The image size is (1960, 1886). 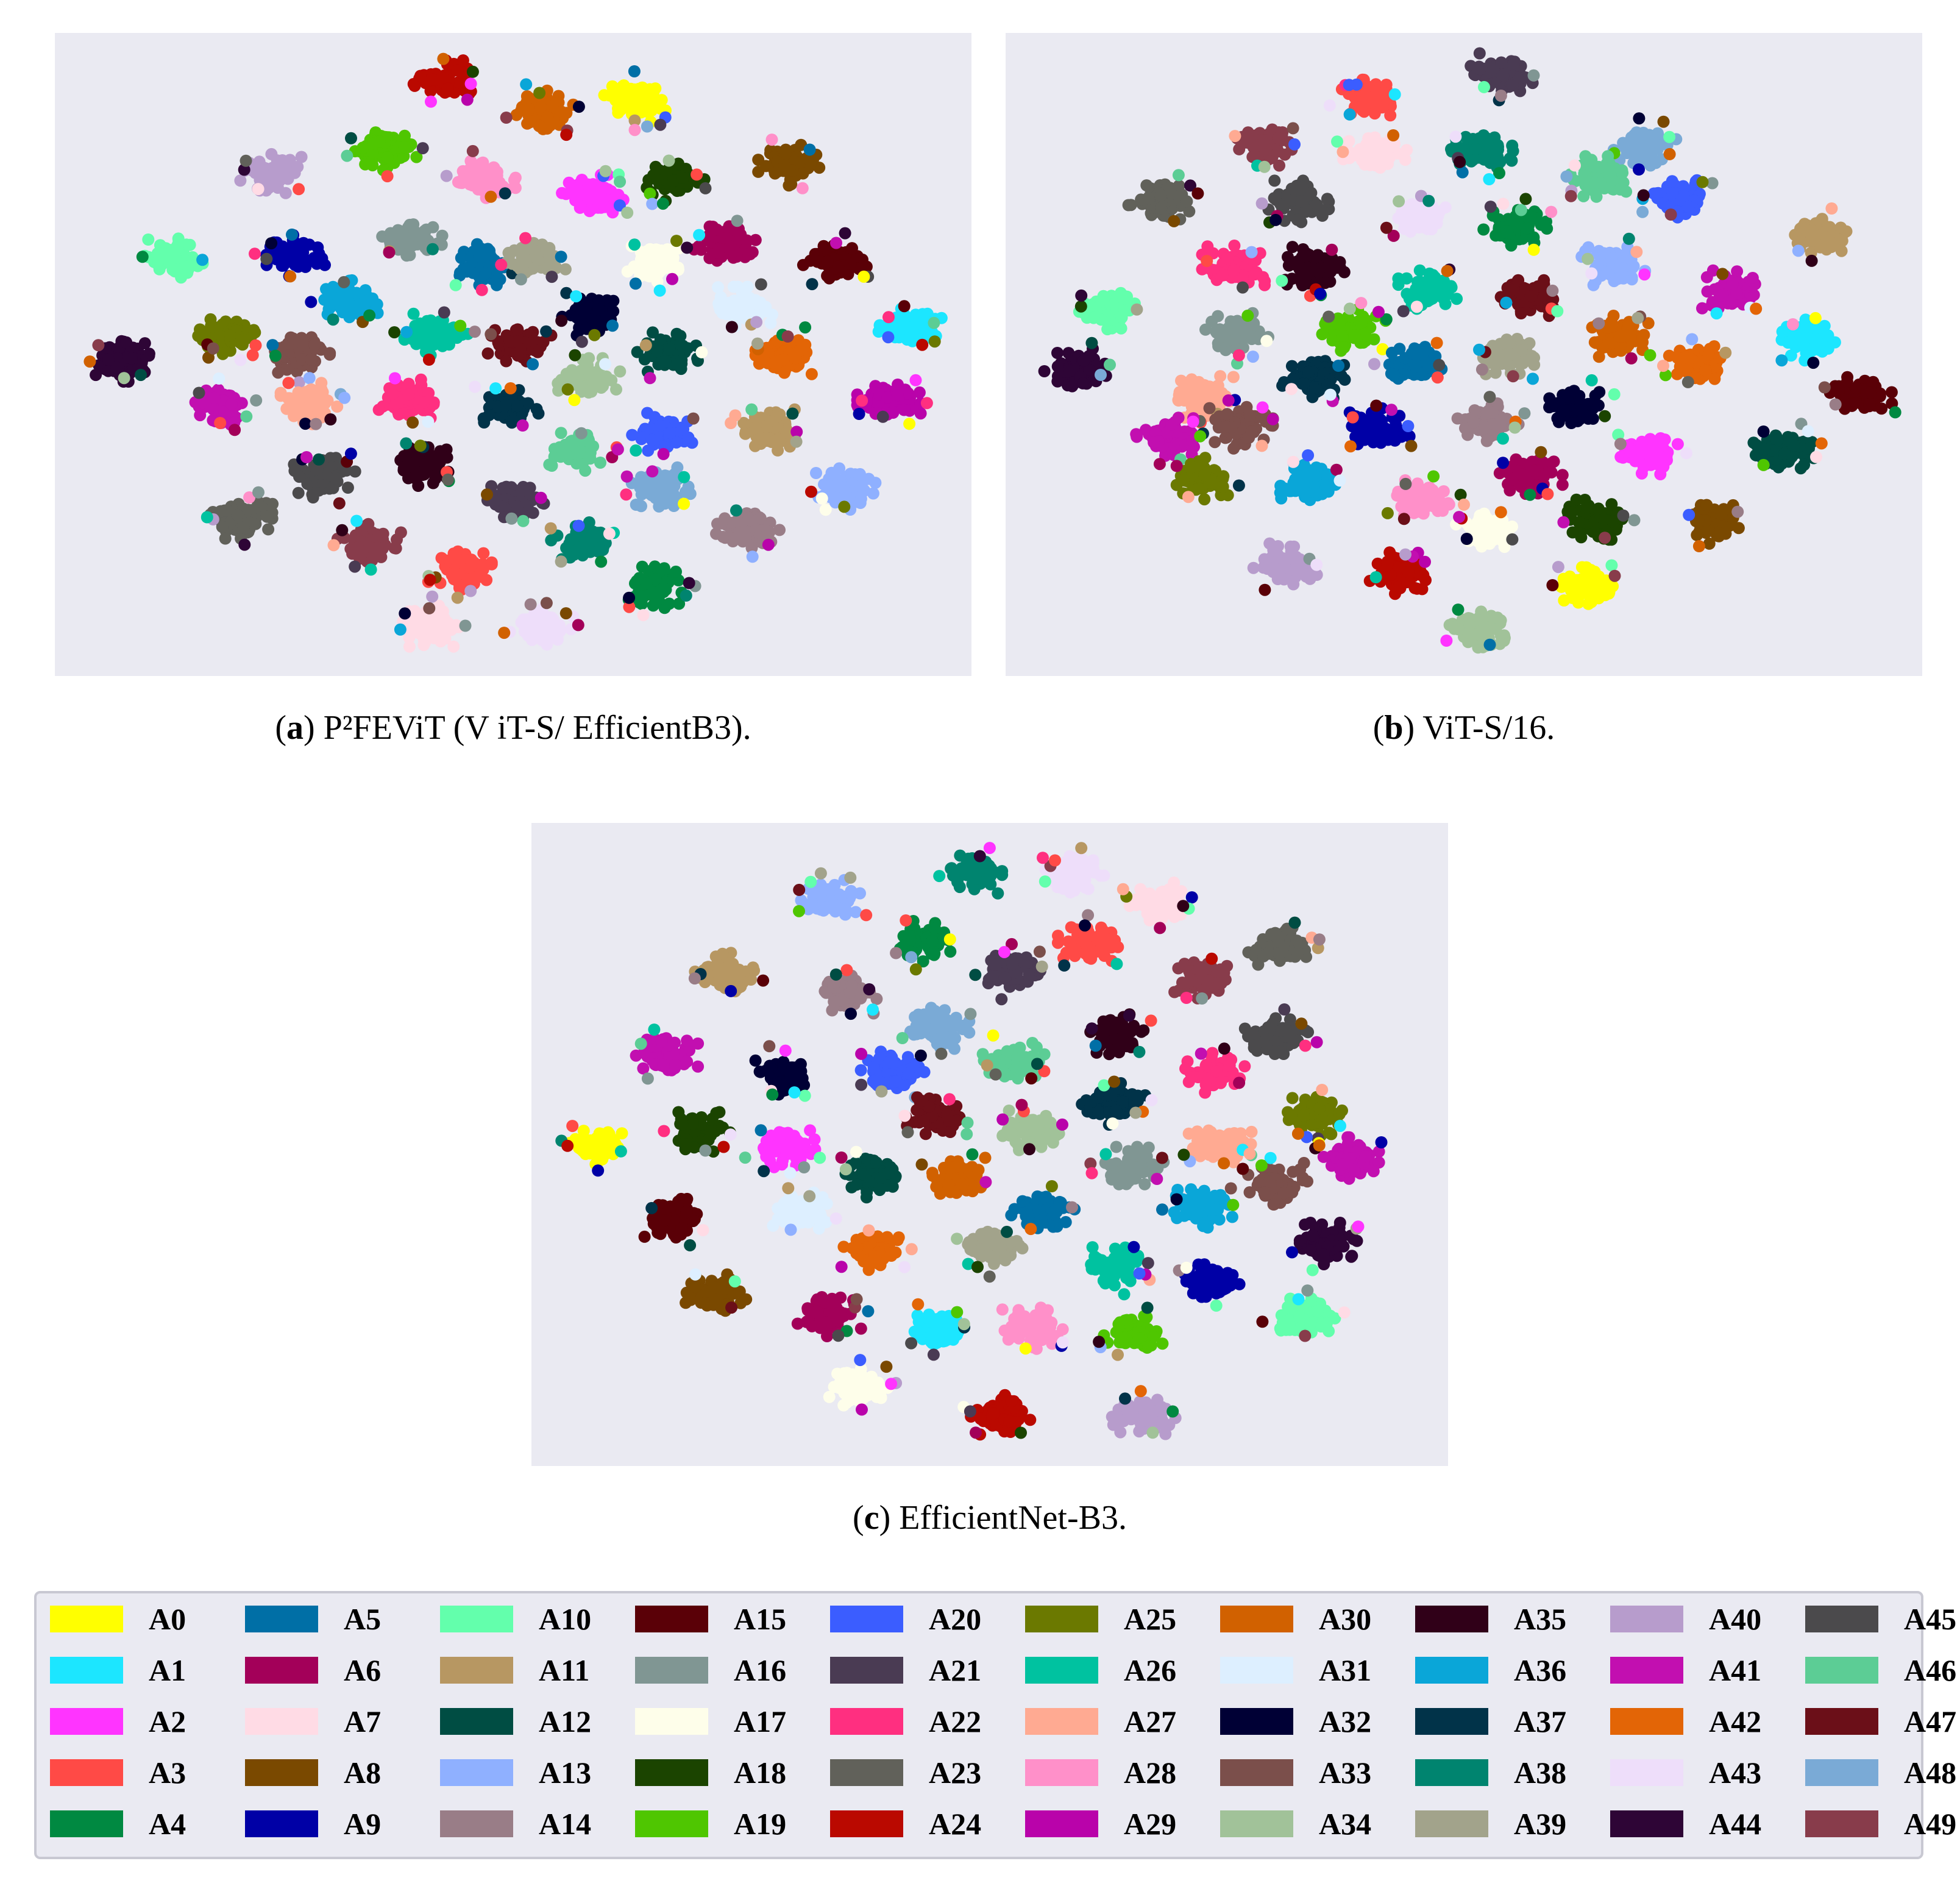 What do you see at coordinates (293, 257) in the screenshot?
I see `point-a9` at bounding box center [293, 257].